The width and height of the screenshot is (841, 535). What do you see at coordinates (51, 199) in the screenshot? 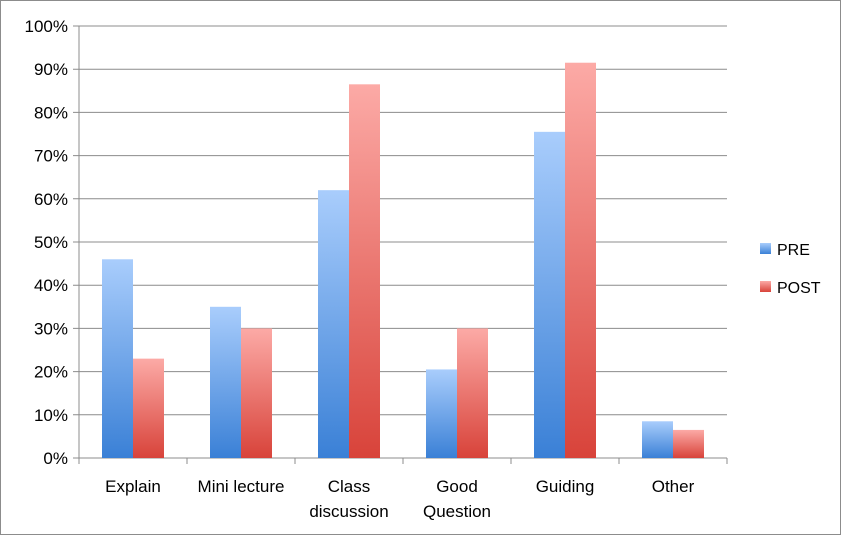
I see `y-tick-label: 60%` at bounding box center [51, 199].